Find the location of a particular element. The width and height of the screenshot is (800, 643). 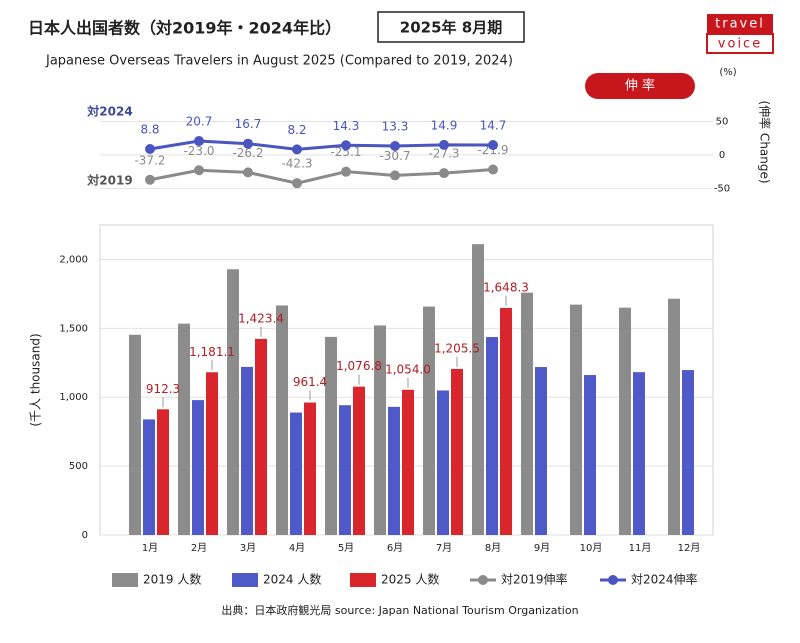

x-tick-label: 5月 is located at coordinates (346, 548).